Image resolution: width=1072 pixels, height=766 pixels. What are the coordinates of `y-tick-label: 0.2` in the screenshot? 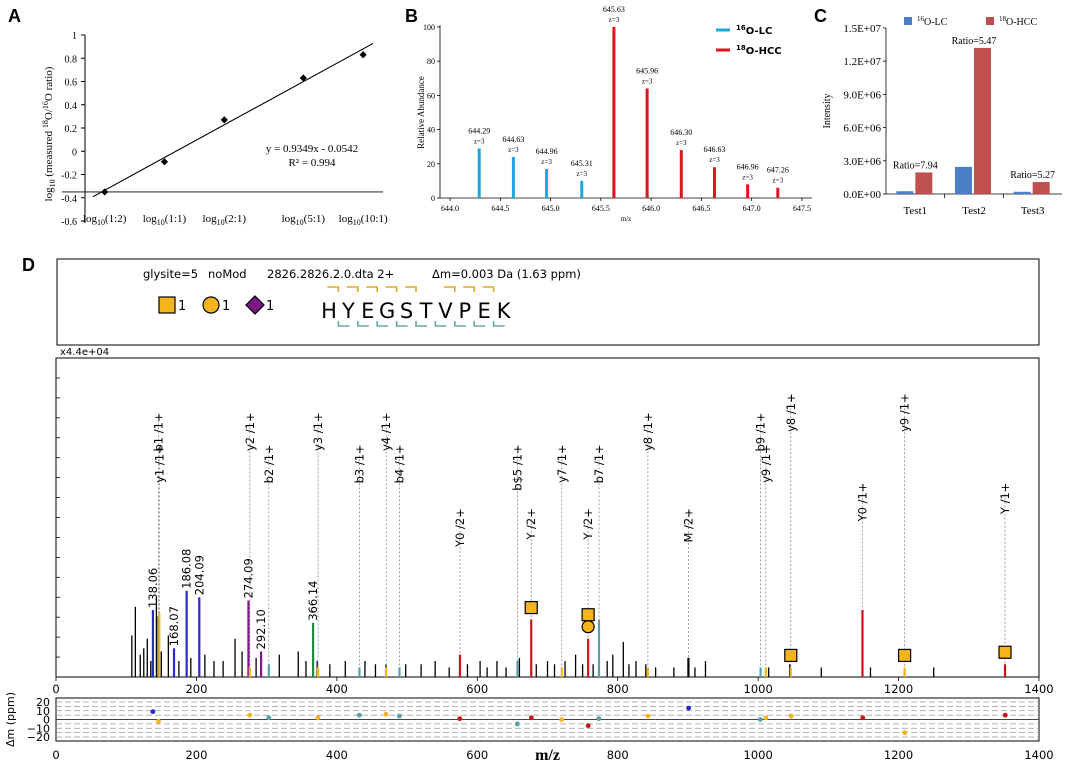 It's located at (71, 129).